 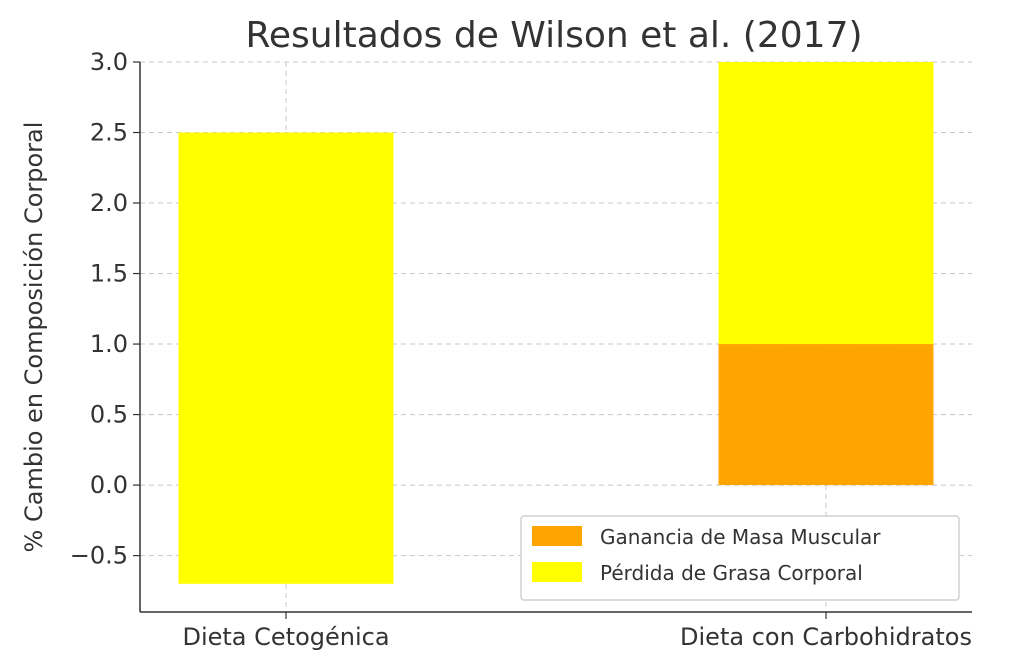 I want to click on y-tick-label: 2.0, so click(x=109, y=203).